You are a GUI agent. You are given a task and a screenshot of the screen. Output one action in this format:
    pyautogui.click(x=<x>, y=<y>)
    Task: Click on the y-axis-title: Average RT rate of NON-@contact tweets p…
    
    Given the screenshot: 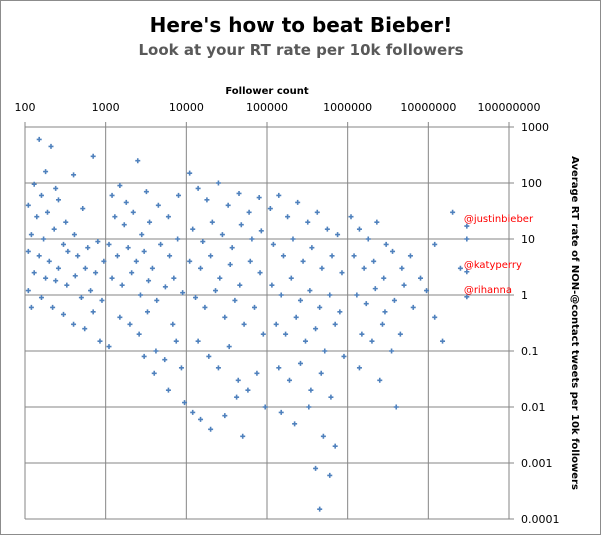 What is the action you would take?
    pyautogui.click(x=574, y=323)
    